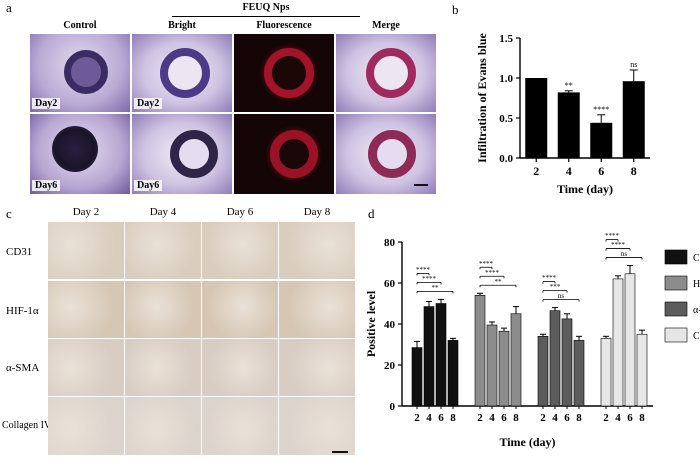  What do you see at coordinates (390, 366) in the screenshot?
I see `y-tick-label: 20` at bounding box center [390, 366].